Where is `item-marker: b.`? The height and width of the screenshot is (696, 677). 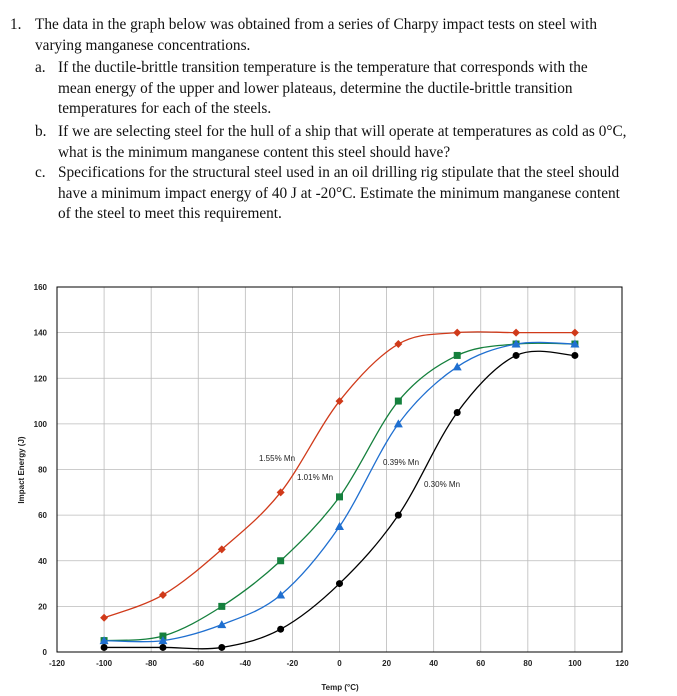
item-marker: b. is located at coordinates (41, 131).